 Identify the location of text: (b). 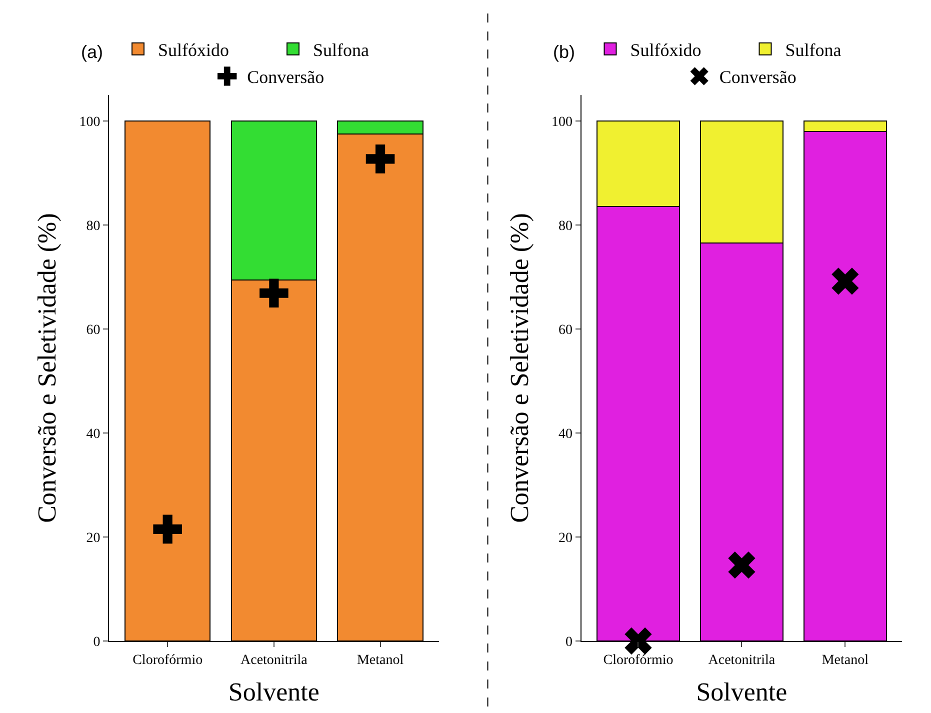
(564, 52).